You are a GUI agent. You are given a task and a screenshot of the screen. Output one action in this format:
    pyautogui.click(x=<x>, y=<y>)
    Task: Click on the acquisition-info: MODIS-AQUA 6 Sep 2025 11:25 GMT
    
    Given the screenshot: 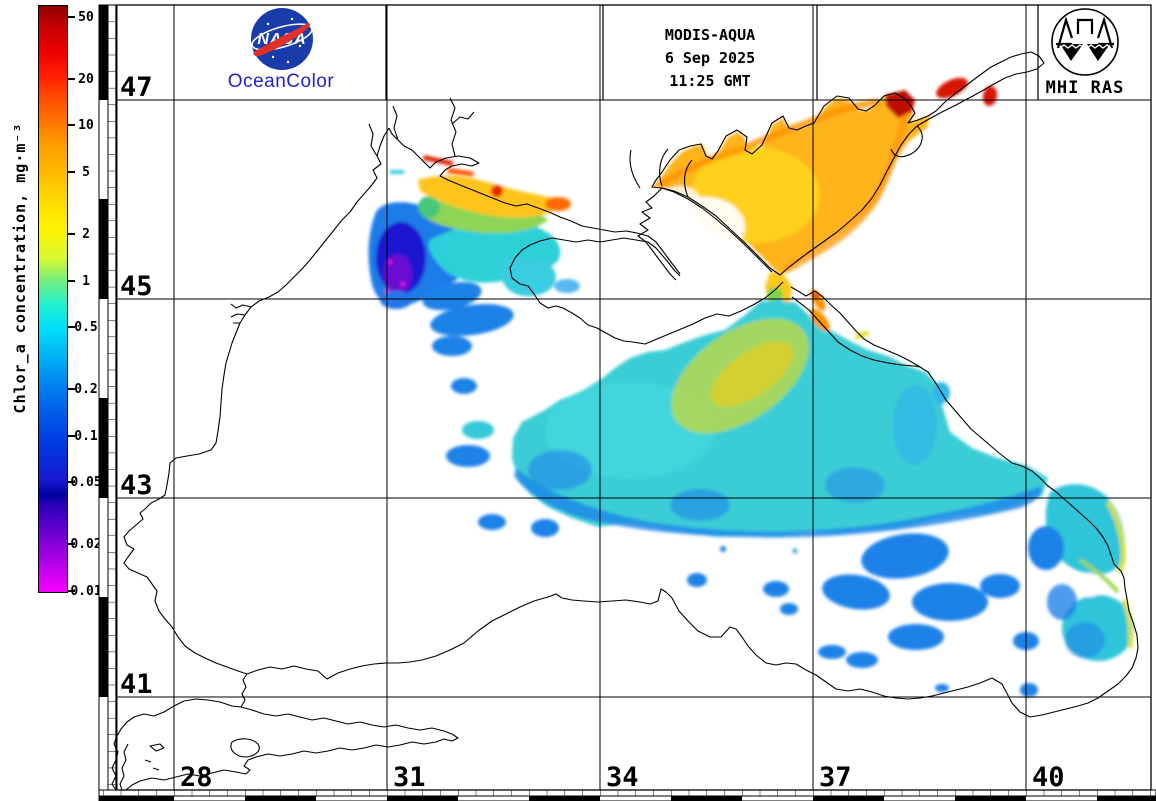 What is the action you would take?
    pyautogui.click(x=710, y=58)
    